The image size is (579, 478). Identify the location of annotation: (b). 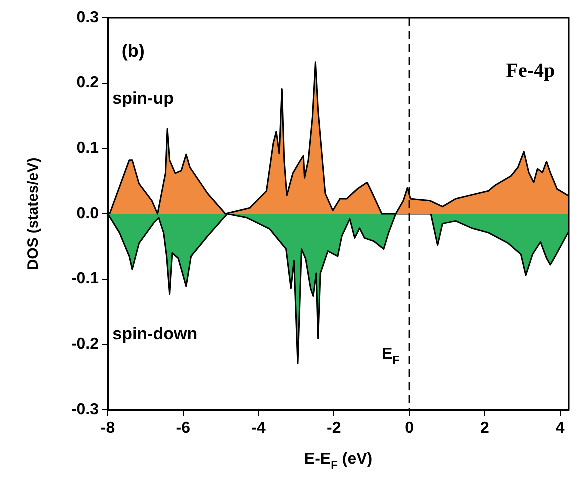
(133, 51).